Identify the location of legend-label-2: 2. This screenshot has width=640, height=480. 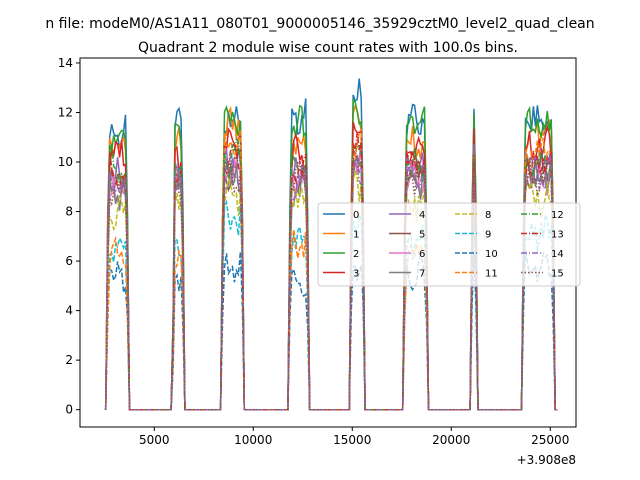
(356, 254).